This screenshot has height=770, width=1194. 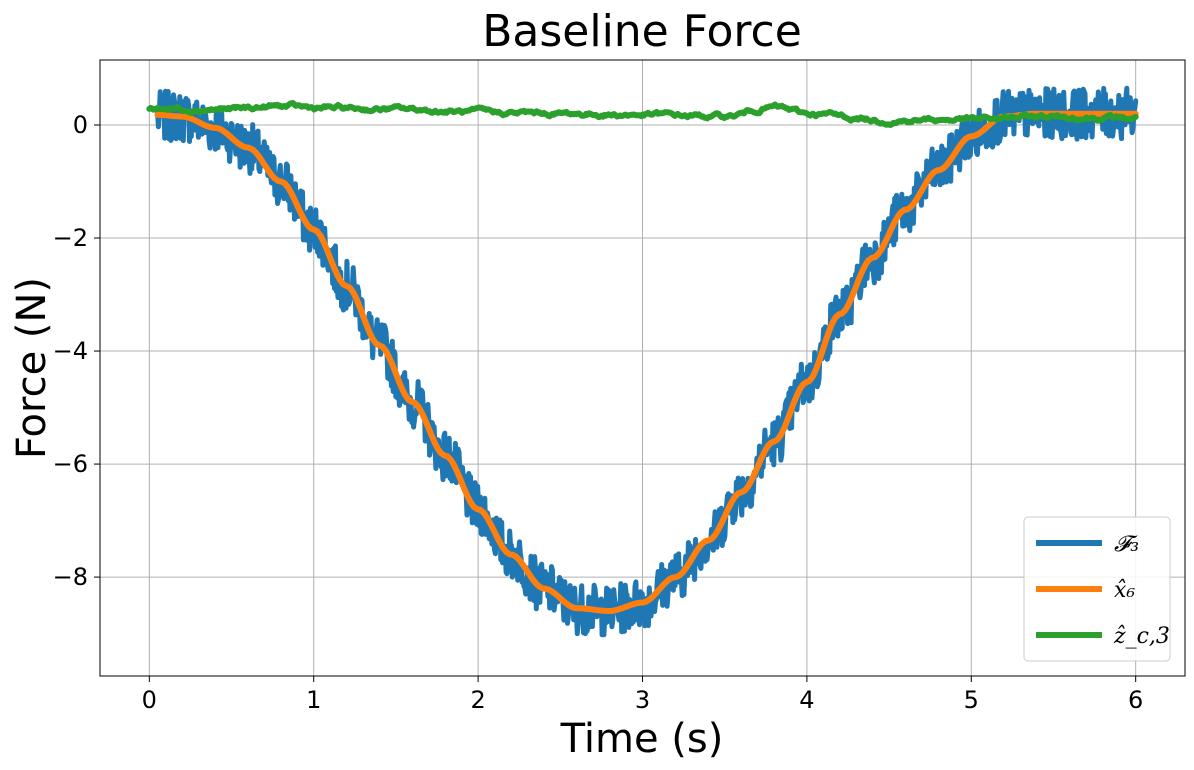 I want to click on chart-title: Baseline Force, so click(x=642, y=31).